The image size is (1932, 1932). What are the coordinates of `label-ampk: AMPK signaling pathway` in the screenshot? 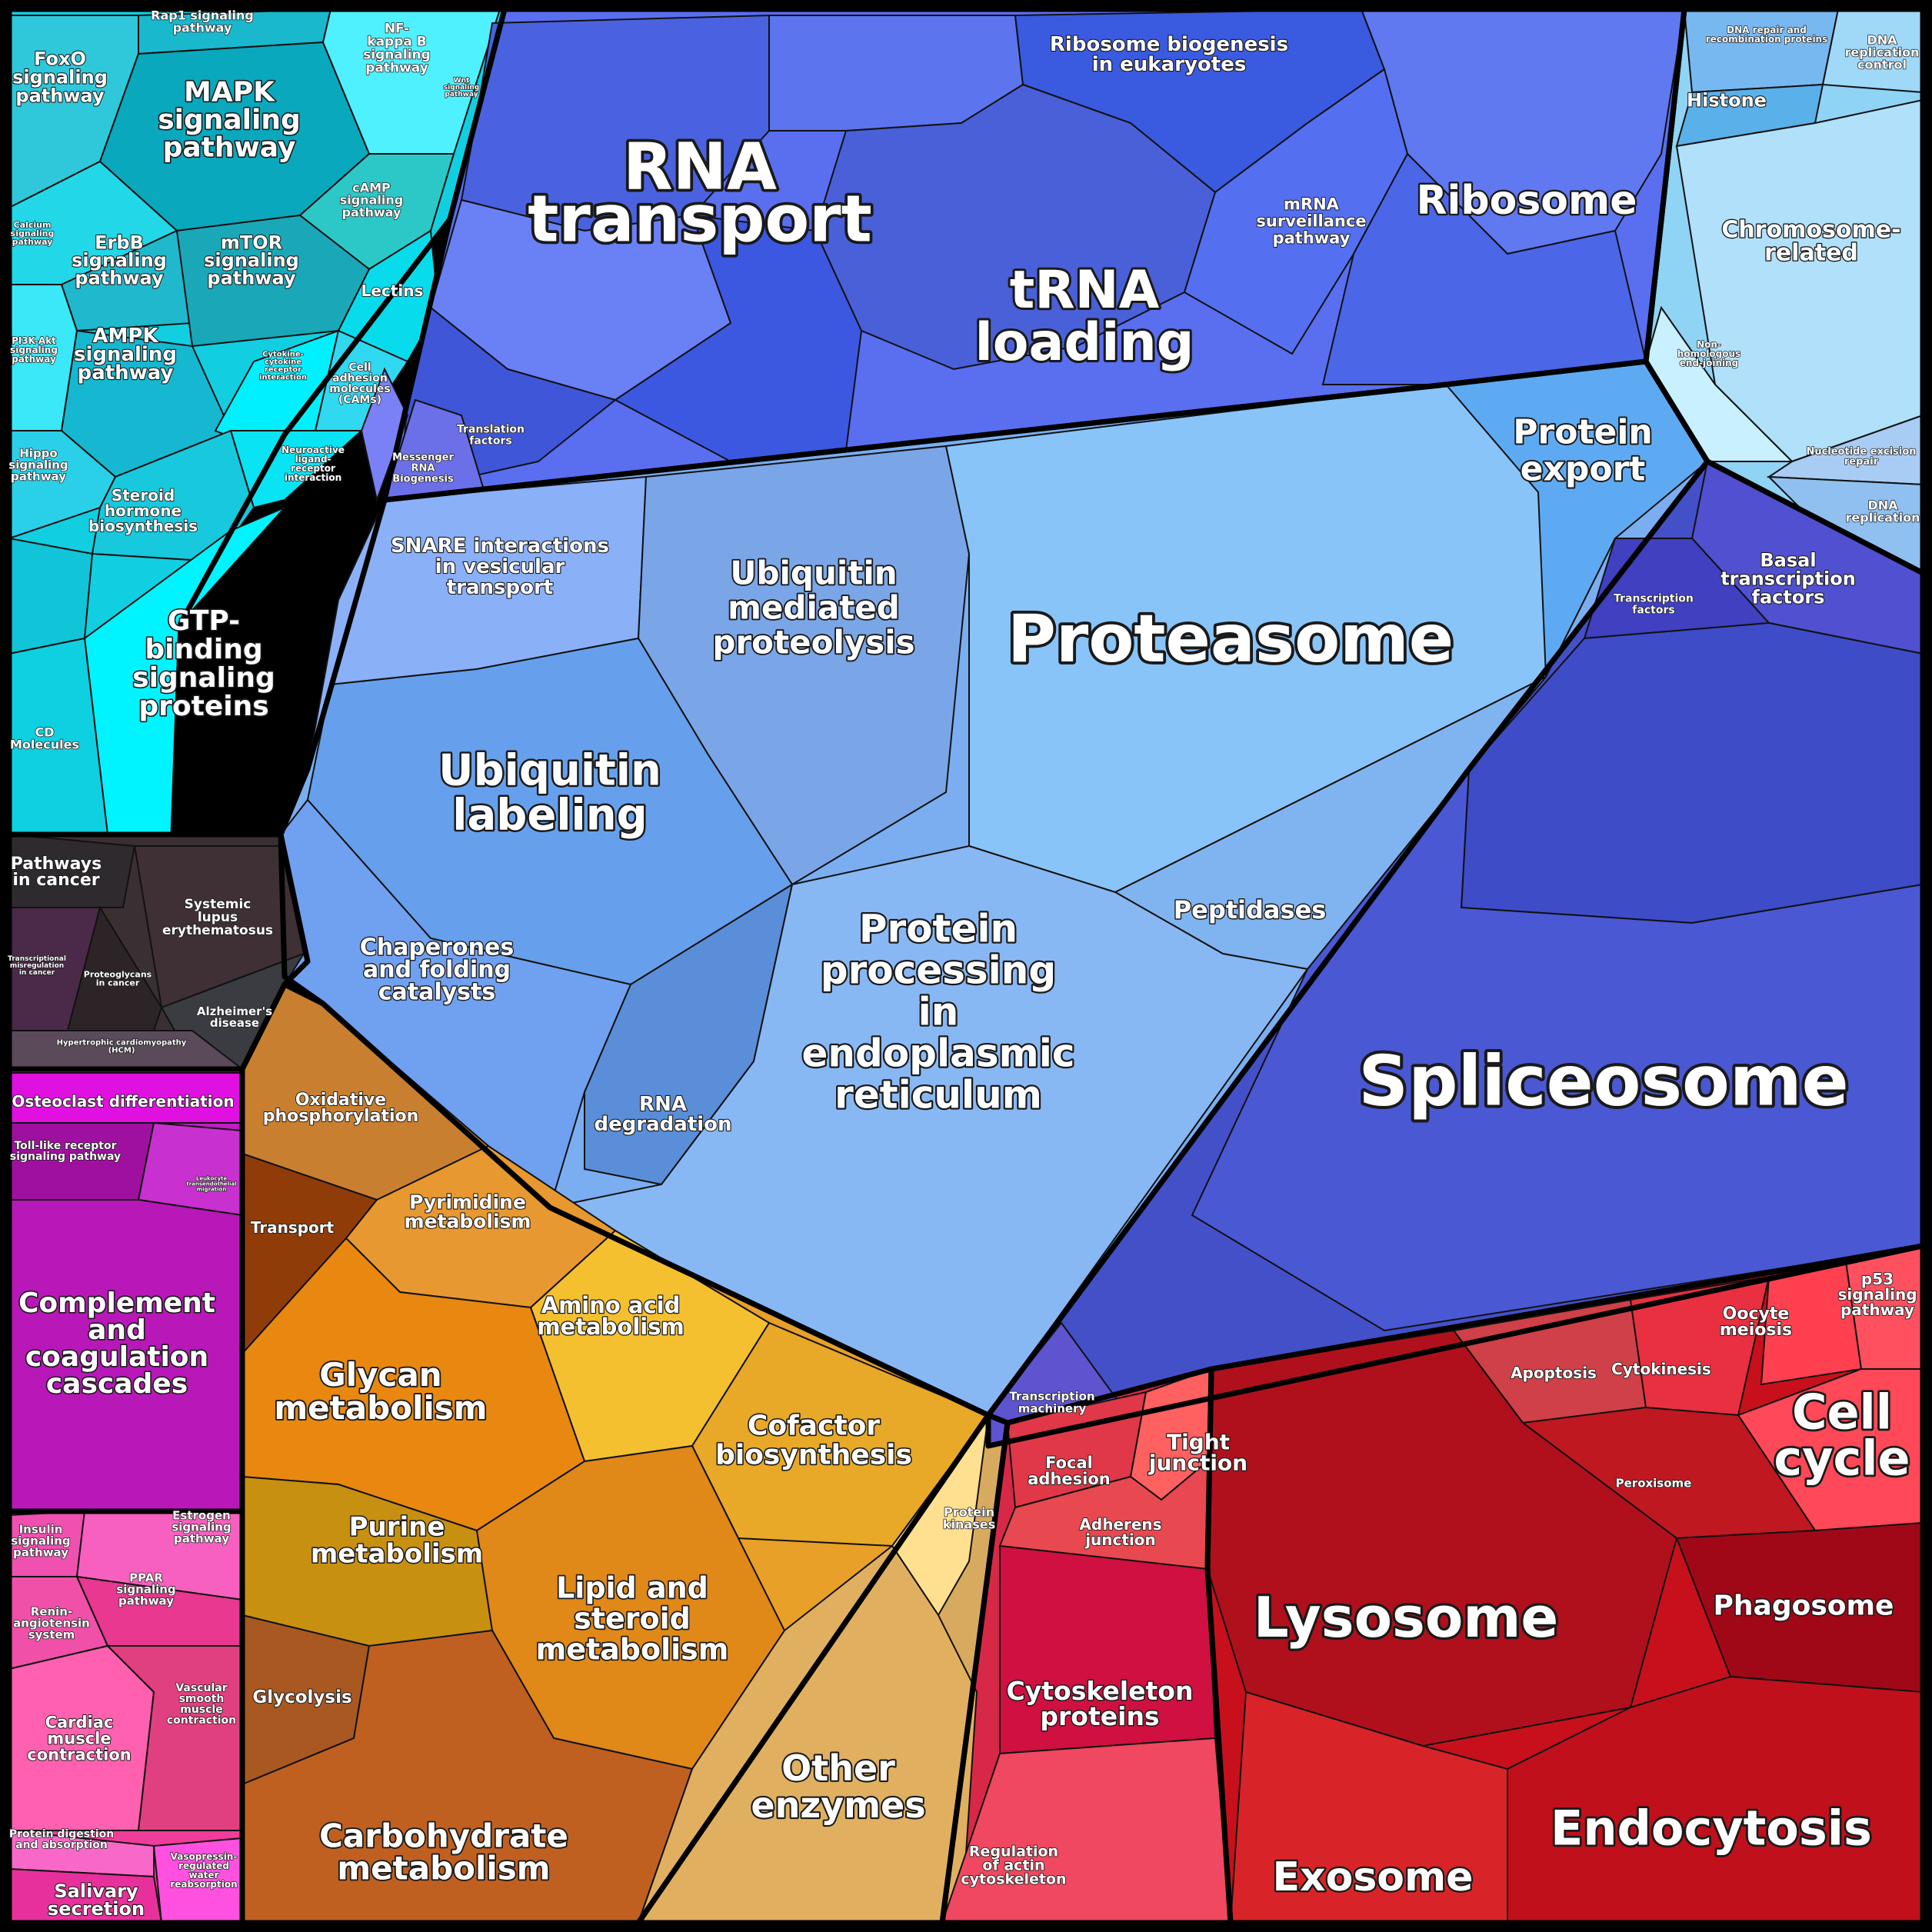 It's located at (125, 355).